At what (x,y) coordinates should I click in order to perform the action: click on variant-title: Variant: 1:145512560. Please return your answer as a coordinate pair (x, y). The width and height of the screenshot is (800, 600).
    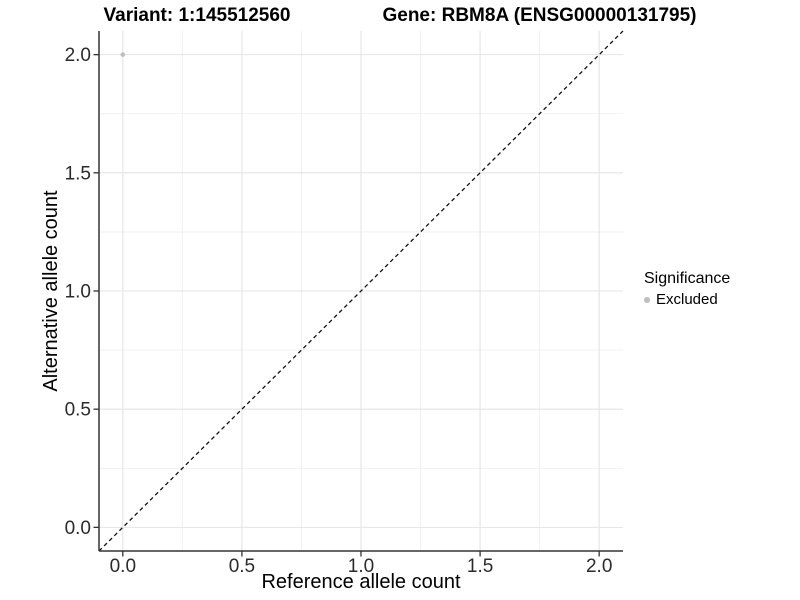
    Looking at the image, I should click on (197, 15).